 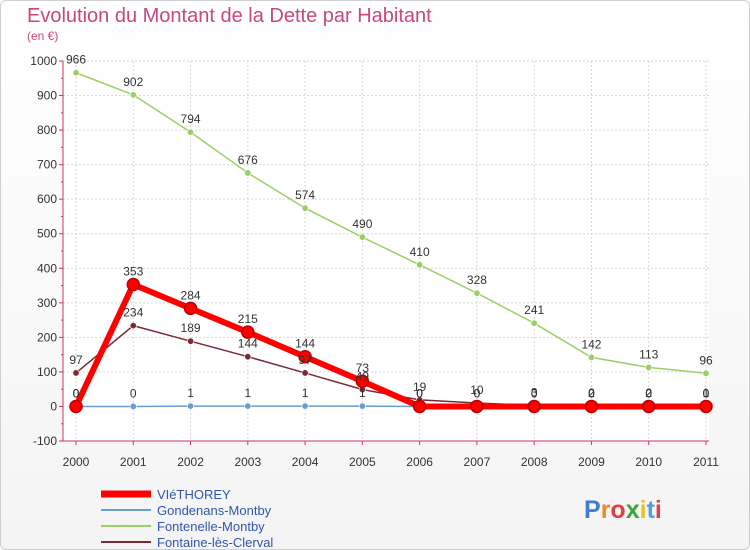 What do you see at coordinates (76, 60) in the screenshot?
I see `data-label-fontenelle-montby: 966` at bounding box center [76, 60].